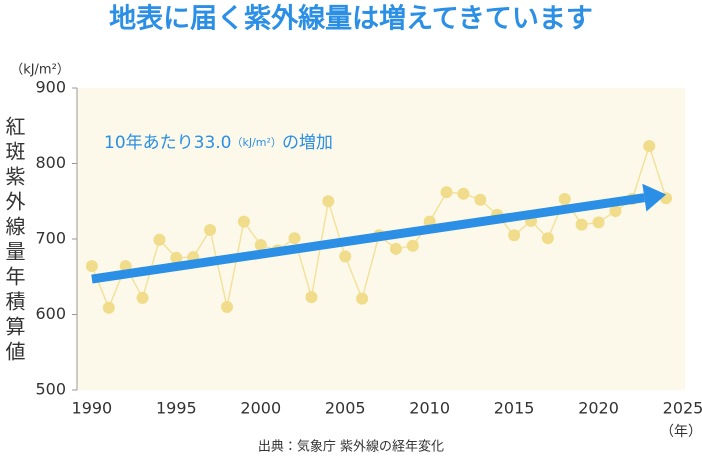 The image size is (702, 457). Describe the element at coordinates (429, 408) in the screenshot. I see `x-tick-label: 2010` at that location.